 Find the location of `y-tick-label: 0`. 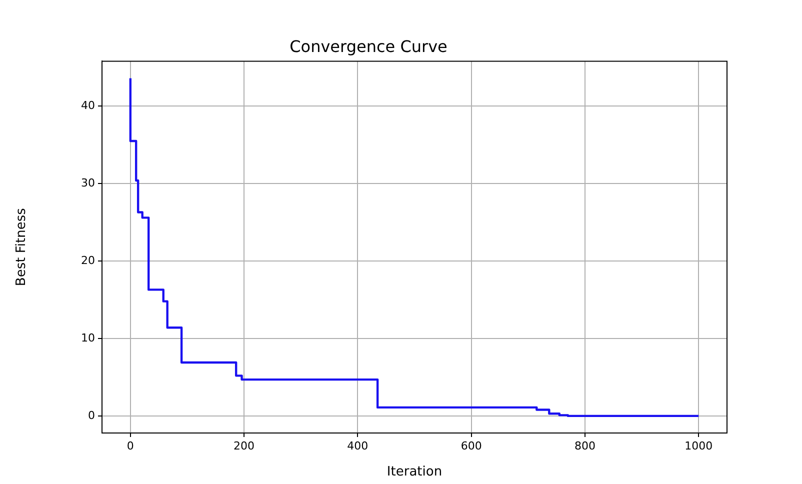

y-tick-label: 0 is located at coordinates (91, 415).